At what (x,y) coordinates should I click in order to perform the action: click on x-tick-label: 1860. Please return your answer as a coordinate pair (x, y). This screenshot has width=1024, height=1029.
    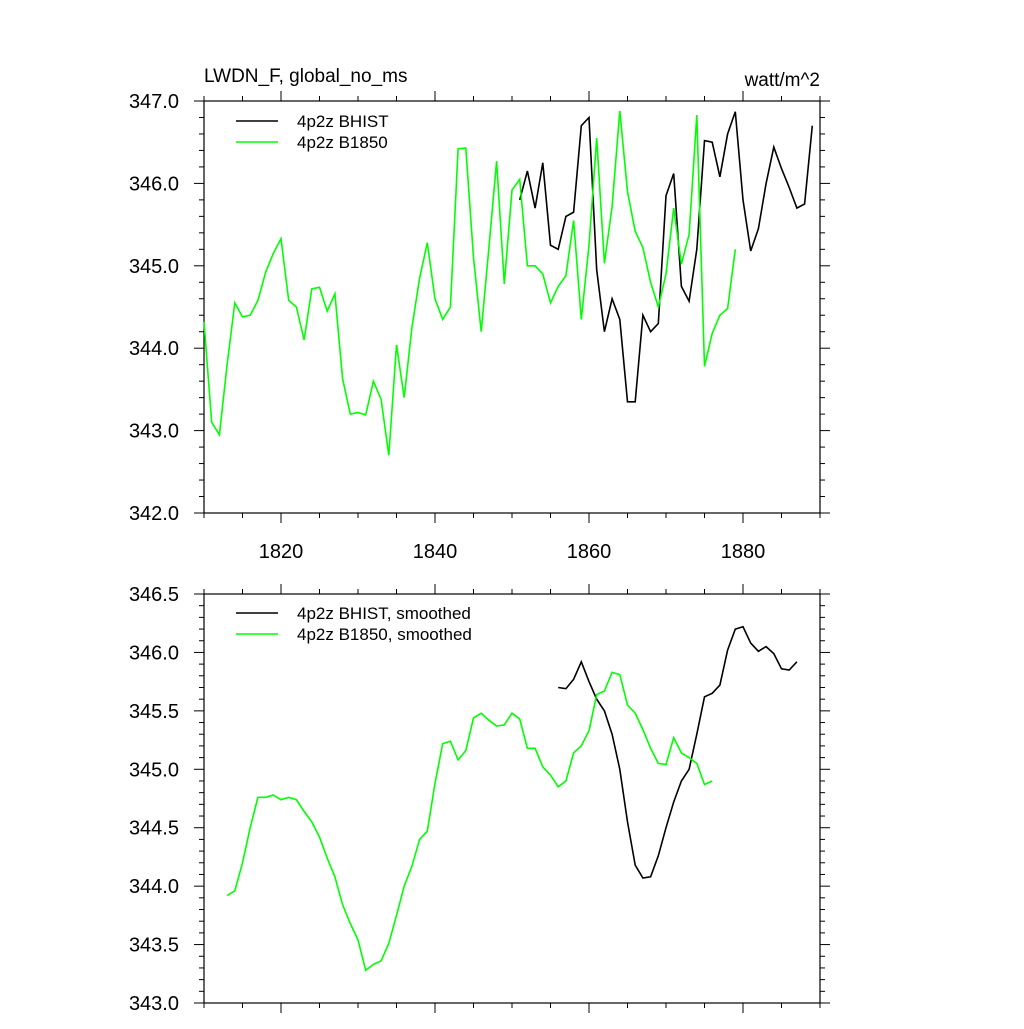
    Looking at the image, I should click on (589, 552).